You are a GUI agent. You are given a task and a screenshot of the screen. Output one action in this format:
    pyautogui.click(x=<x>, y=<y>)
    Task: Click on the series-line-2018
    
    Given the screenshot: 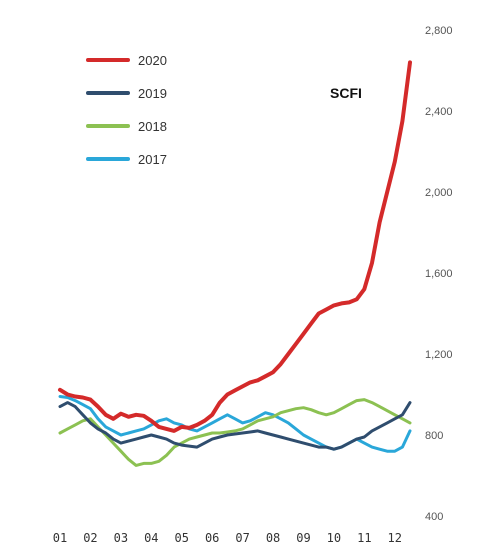 What is the action you would take?
    pyautogui.click(x=235, y=432)
    